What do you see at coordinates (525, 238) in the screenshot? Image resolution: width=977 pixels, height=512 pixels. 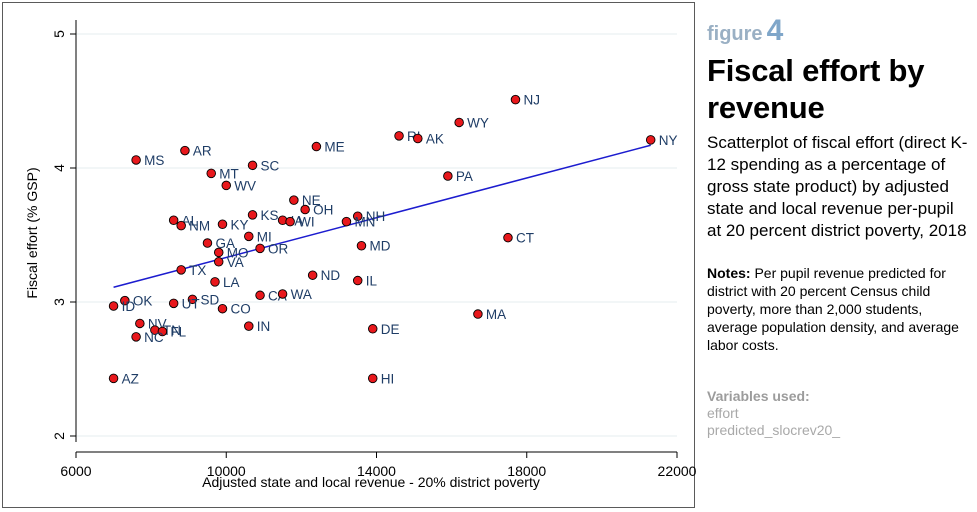 I see `point-label: CT` at bounding box center [525, 238].